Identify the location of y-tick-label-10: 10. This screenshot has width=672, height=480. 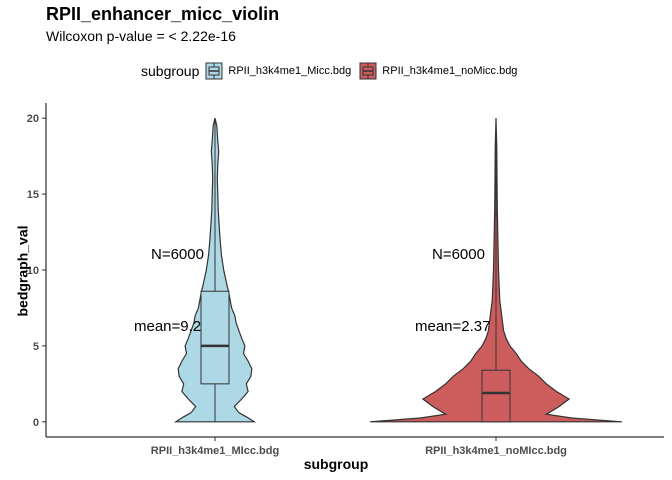
(33, 271).